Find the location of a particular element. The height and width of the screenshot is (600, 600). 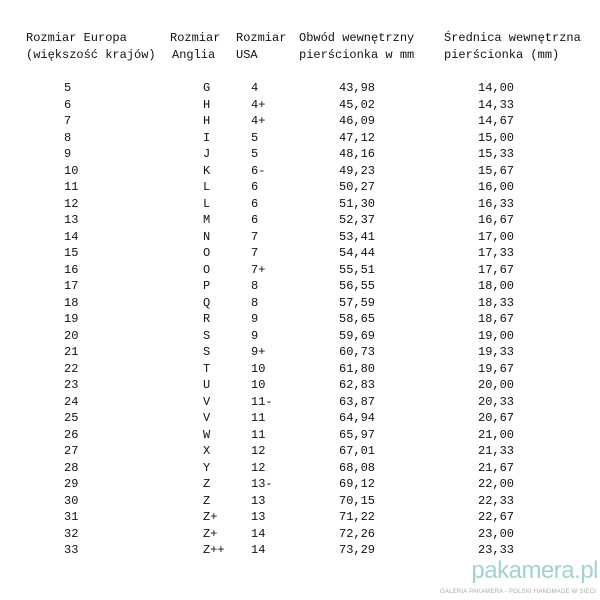

cell-eu-size: 31 is located at coordinates (71, 517).